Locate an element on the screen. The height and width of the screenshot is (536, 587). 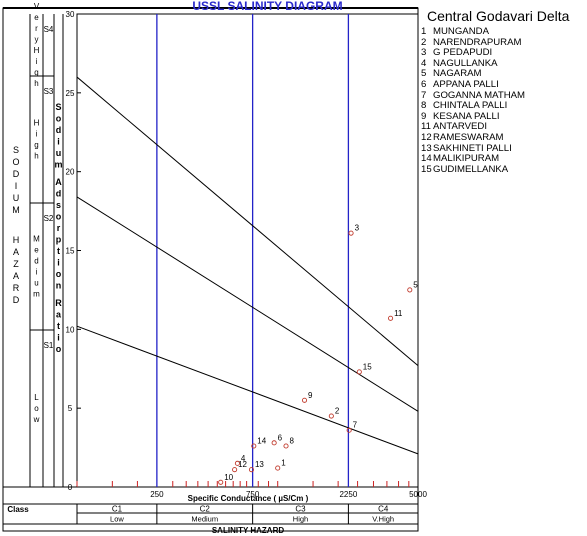
legend-station: NAGULLANKA is located at coordinates (465, 63).